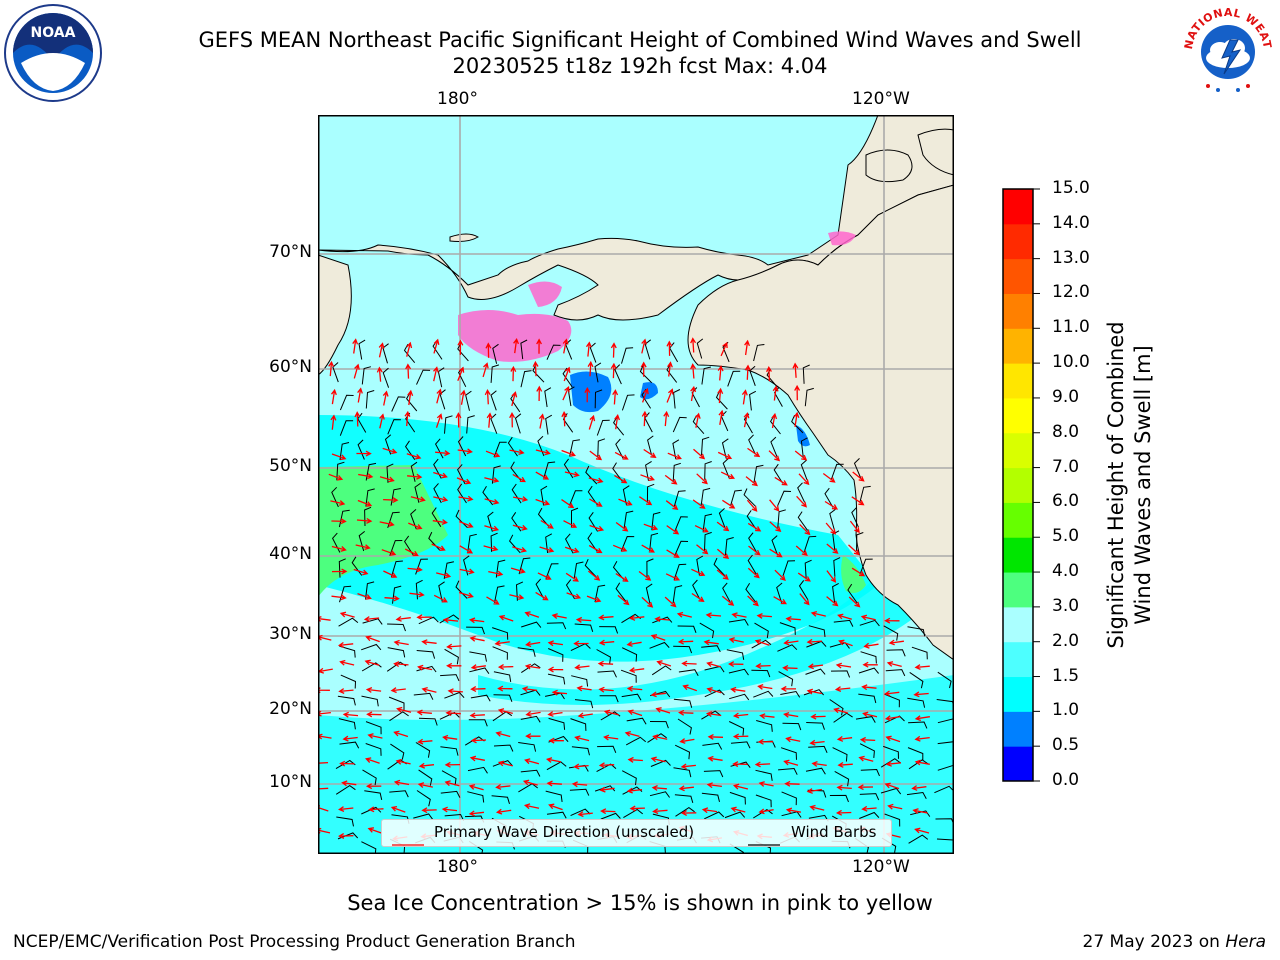  Describe the element at coordinates (1071, 327) in the screenshot. I see `colorbar-tick-label: 11.0` at that location.